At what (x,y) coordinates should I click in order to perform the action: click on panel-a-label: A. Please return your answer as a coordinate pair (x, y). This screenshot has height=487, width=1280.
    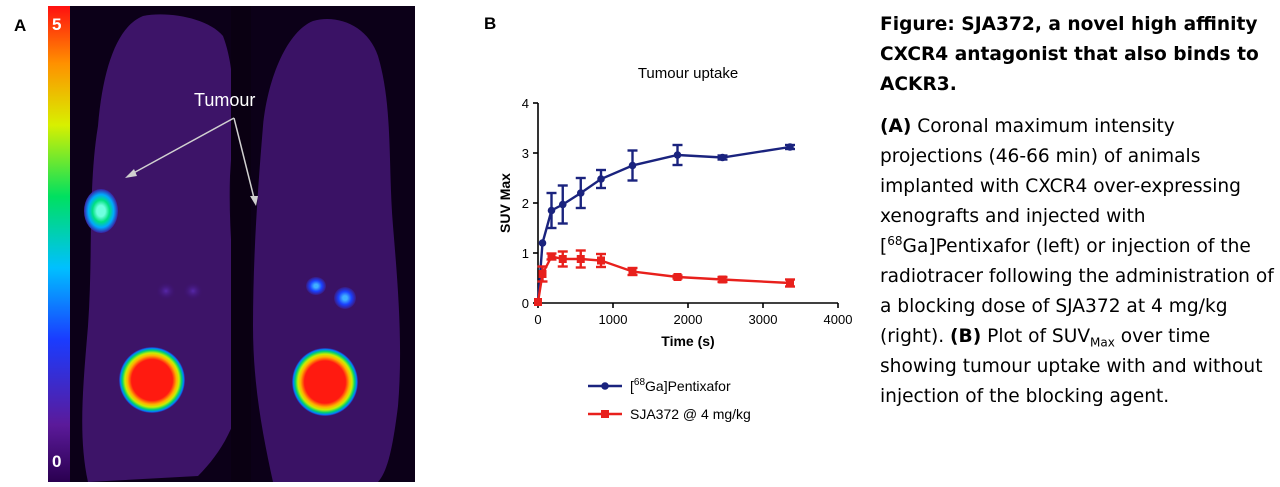
    Looking at the image, I should click on (20, 25).